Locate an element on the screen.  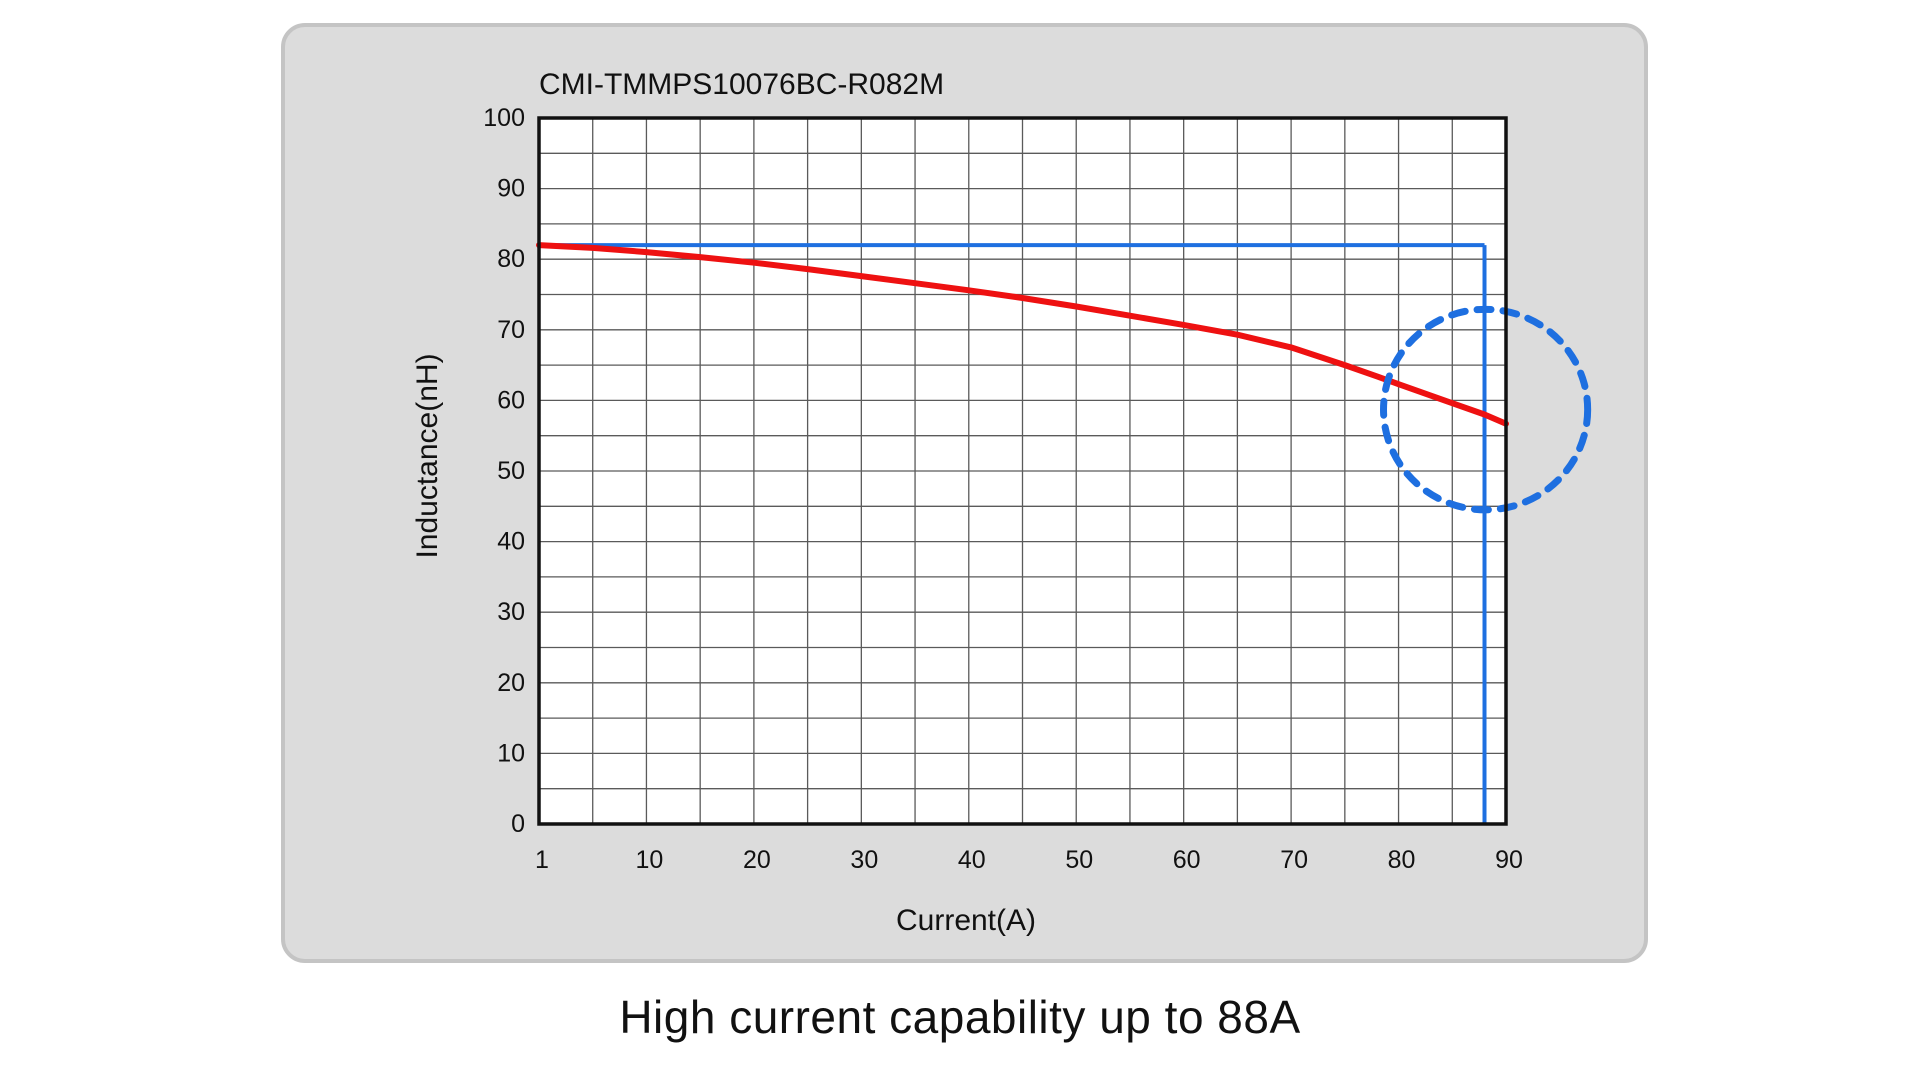
y-tick-label: 100 is located at coordinates (504, 118).